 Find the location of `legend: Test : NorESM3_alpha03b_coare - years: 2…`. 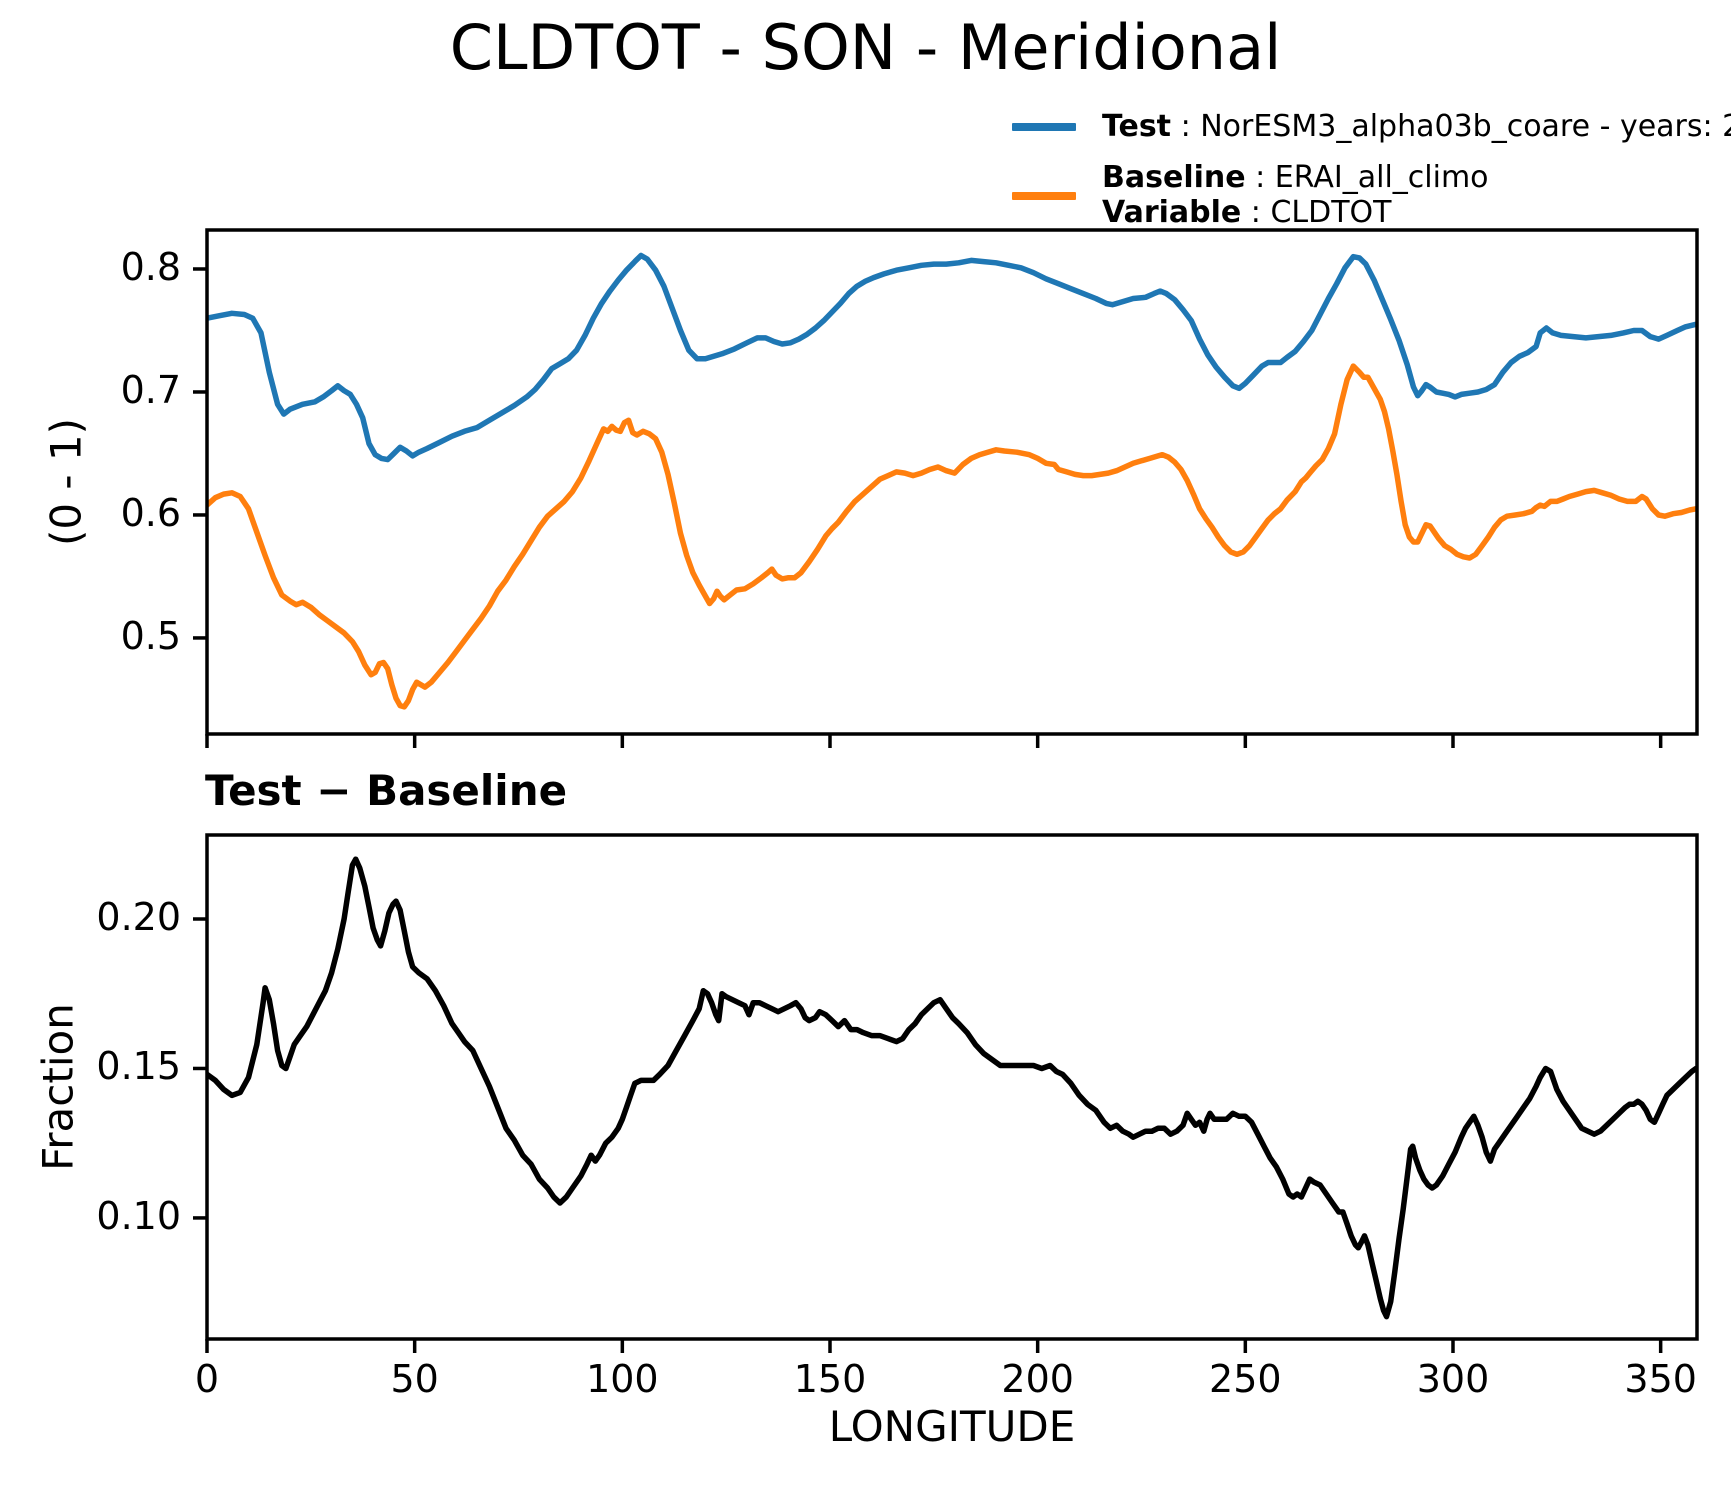

legend: Test : NorESM3_alpha03b_coare - years: 2… is located at coordinates (1371, 177).